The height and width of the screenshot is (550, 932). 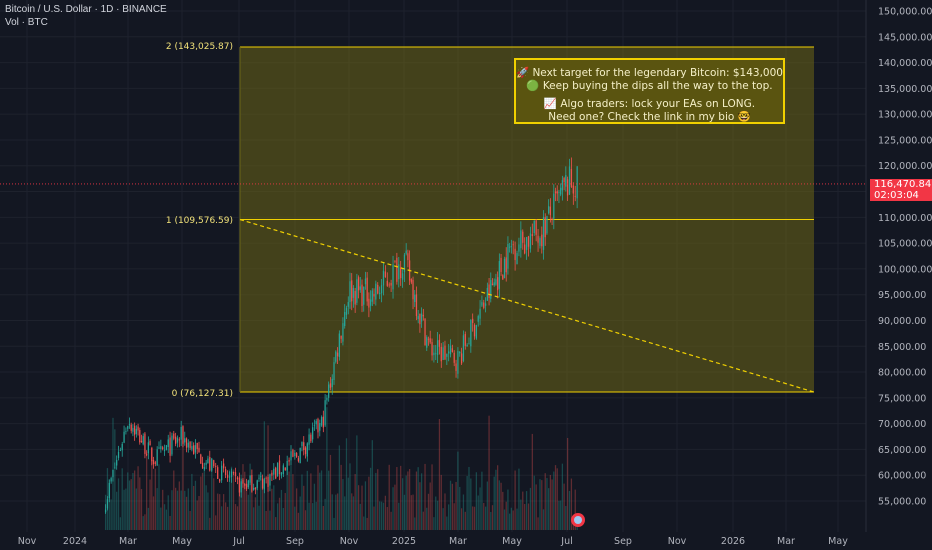 I want to click on volume-indicator-title: Vol · BTC, so click(x=26, y=22).